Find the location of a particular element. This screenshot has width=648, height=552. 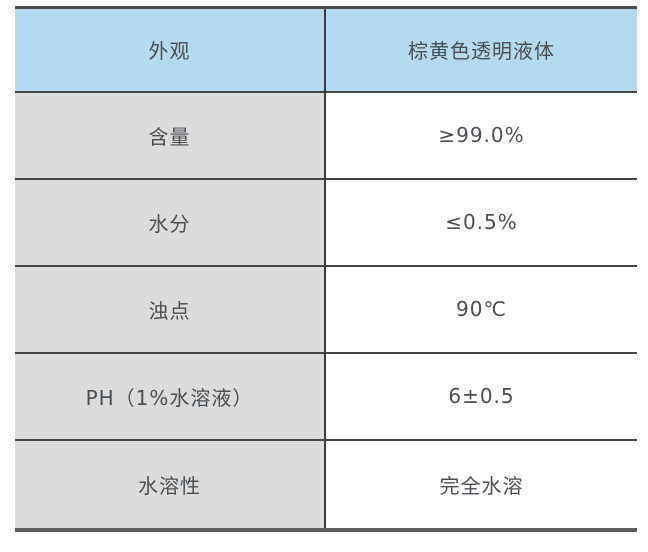

spec-label-cell: 浊点 is located at coordinates (170, 309).